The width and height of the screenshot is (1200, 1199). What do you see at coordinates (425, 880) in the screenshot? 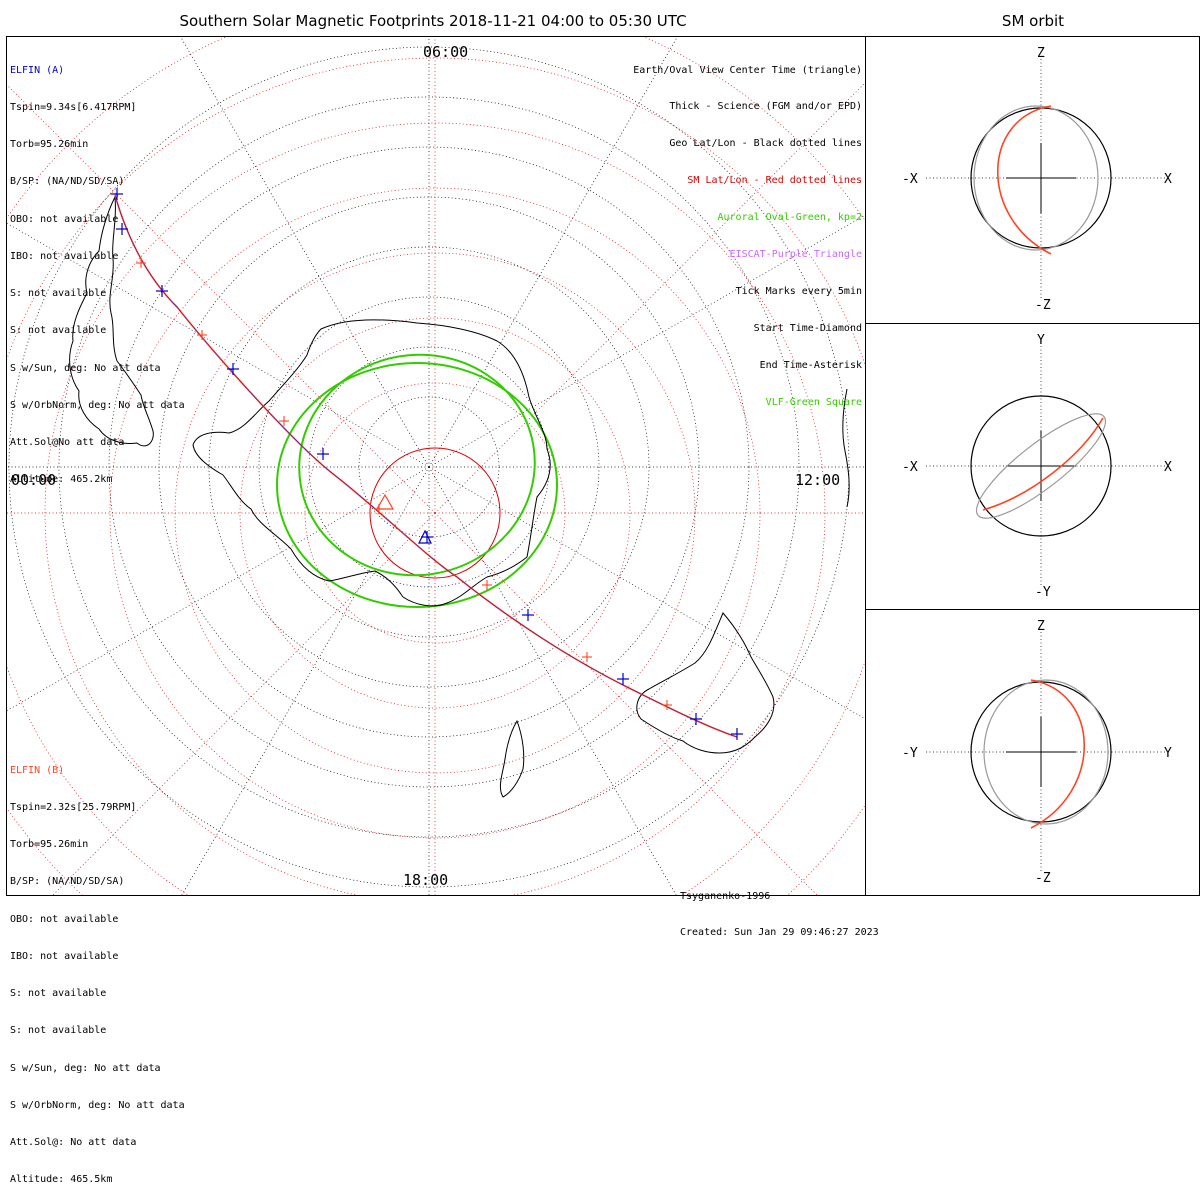
I see `mlt-label-bottom: 18:00` at bounding box center [425, 880].